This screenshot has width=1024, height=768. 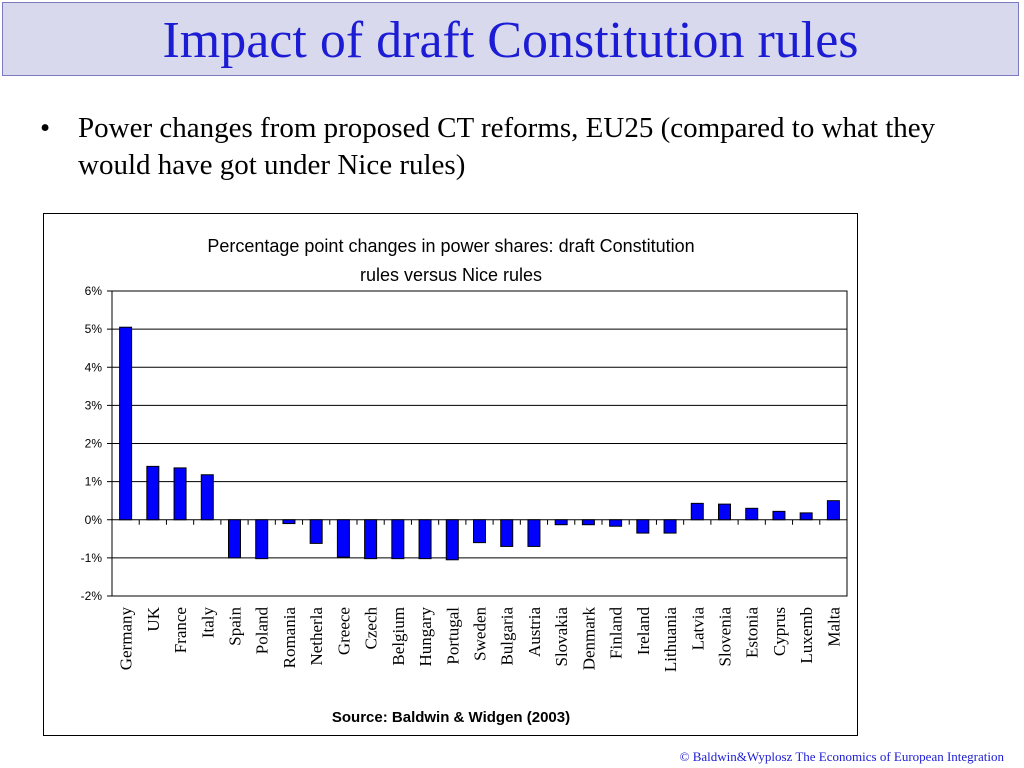 I want to click on x-tick-label: Portugal, so click(x=452, y=636).